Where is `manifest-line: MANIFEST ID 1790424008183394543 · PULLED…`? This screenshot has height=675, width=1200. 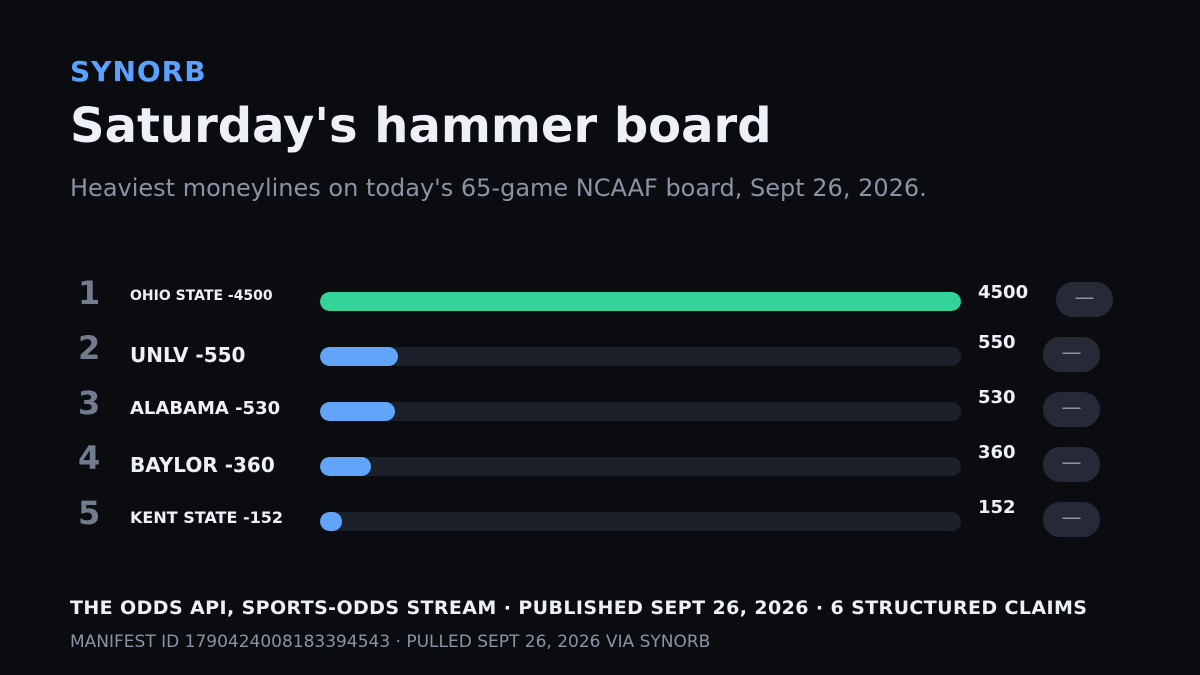
manifest-line: MANIFEST ID 1790424008183394543 · PULLED… is located at coordinates (390, 642).